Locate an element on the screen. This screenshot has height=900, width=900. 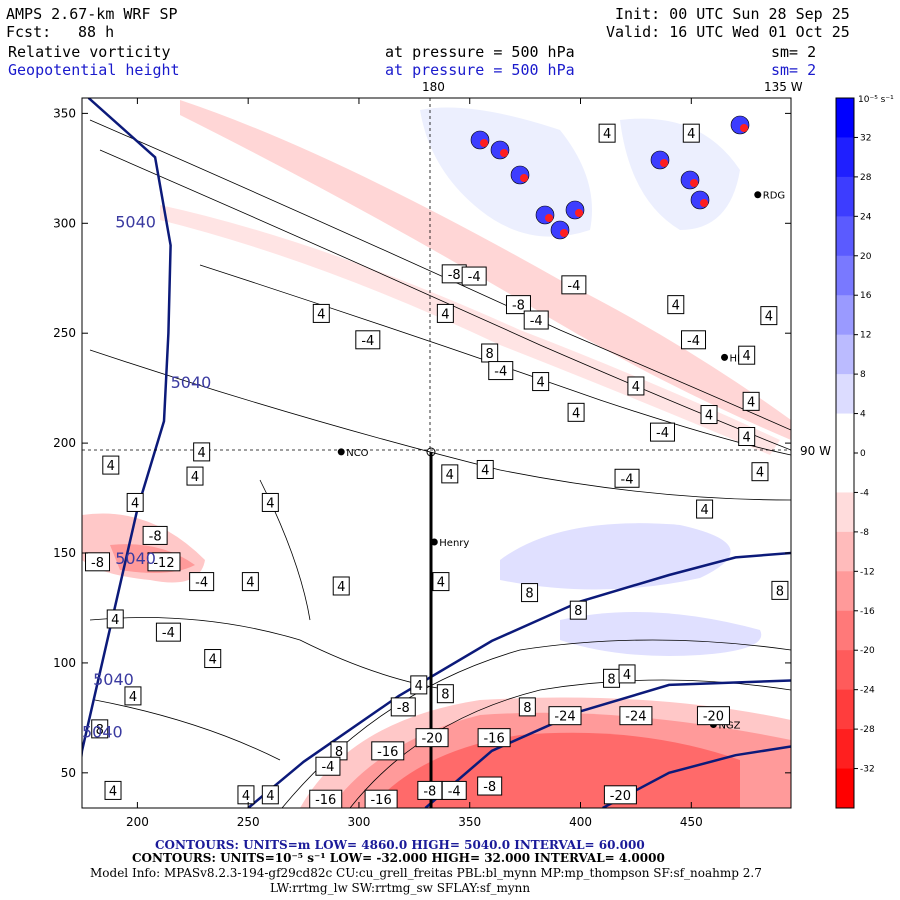
footer-model-info-2: LW:rrtmg_lw SW:rrtmg_sw SFLAY:sf_mynn is located at coordinates (400, 888).